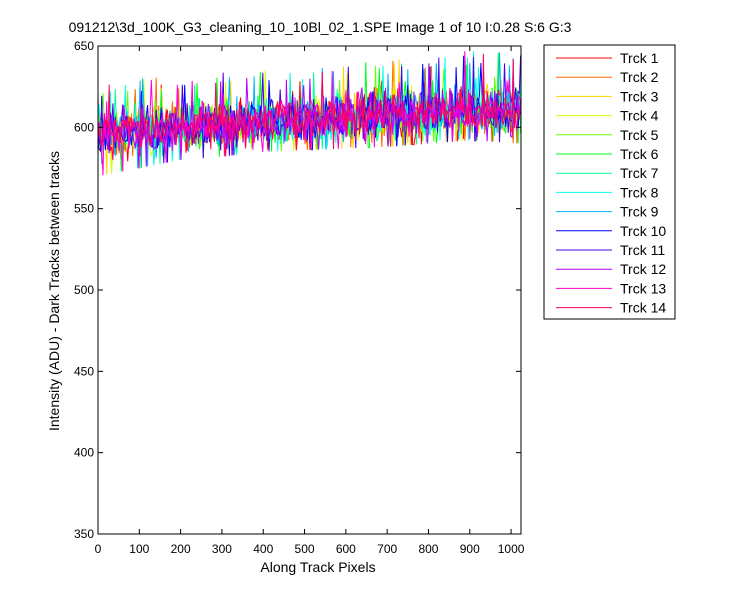  Describe the element at coordinates (263, 549) in the screenshot. I see `x-tick-label: 400` at that location.